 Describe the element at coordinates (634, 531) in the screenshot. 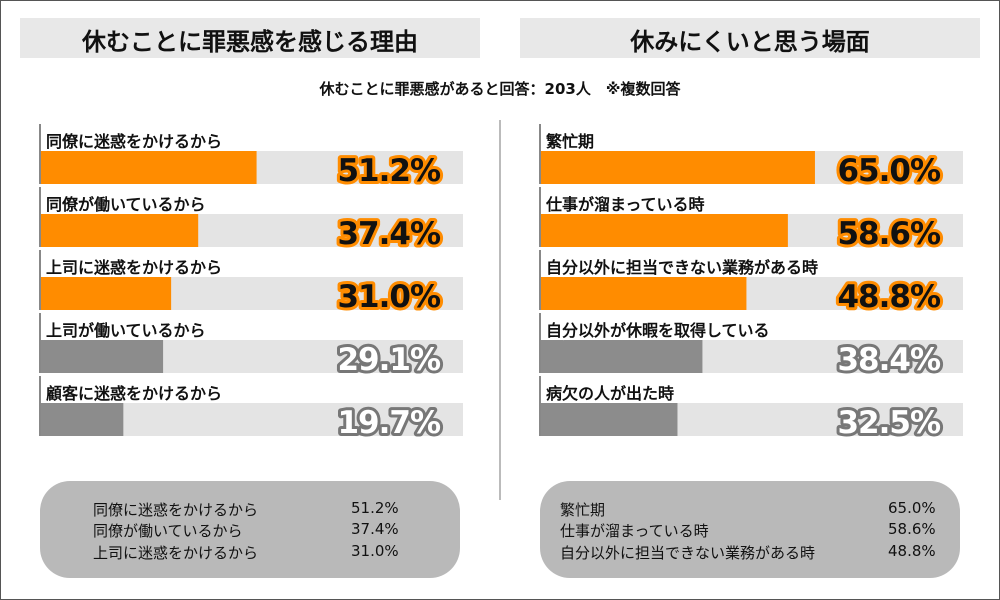

I see `right-summary-label-2: 仕事が溜まっている時` at that location.